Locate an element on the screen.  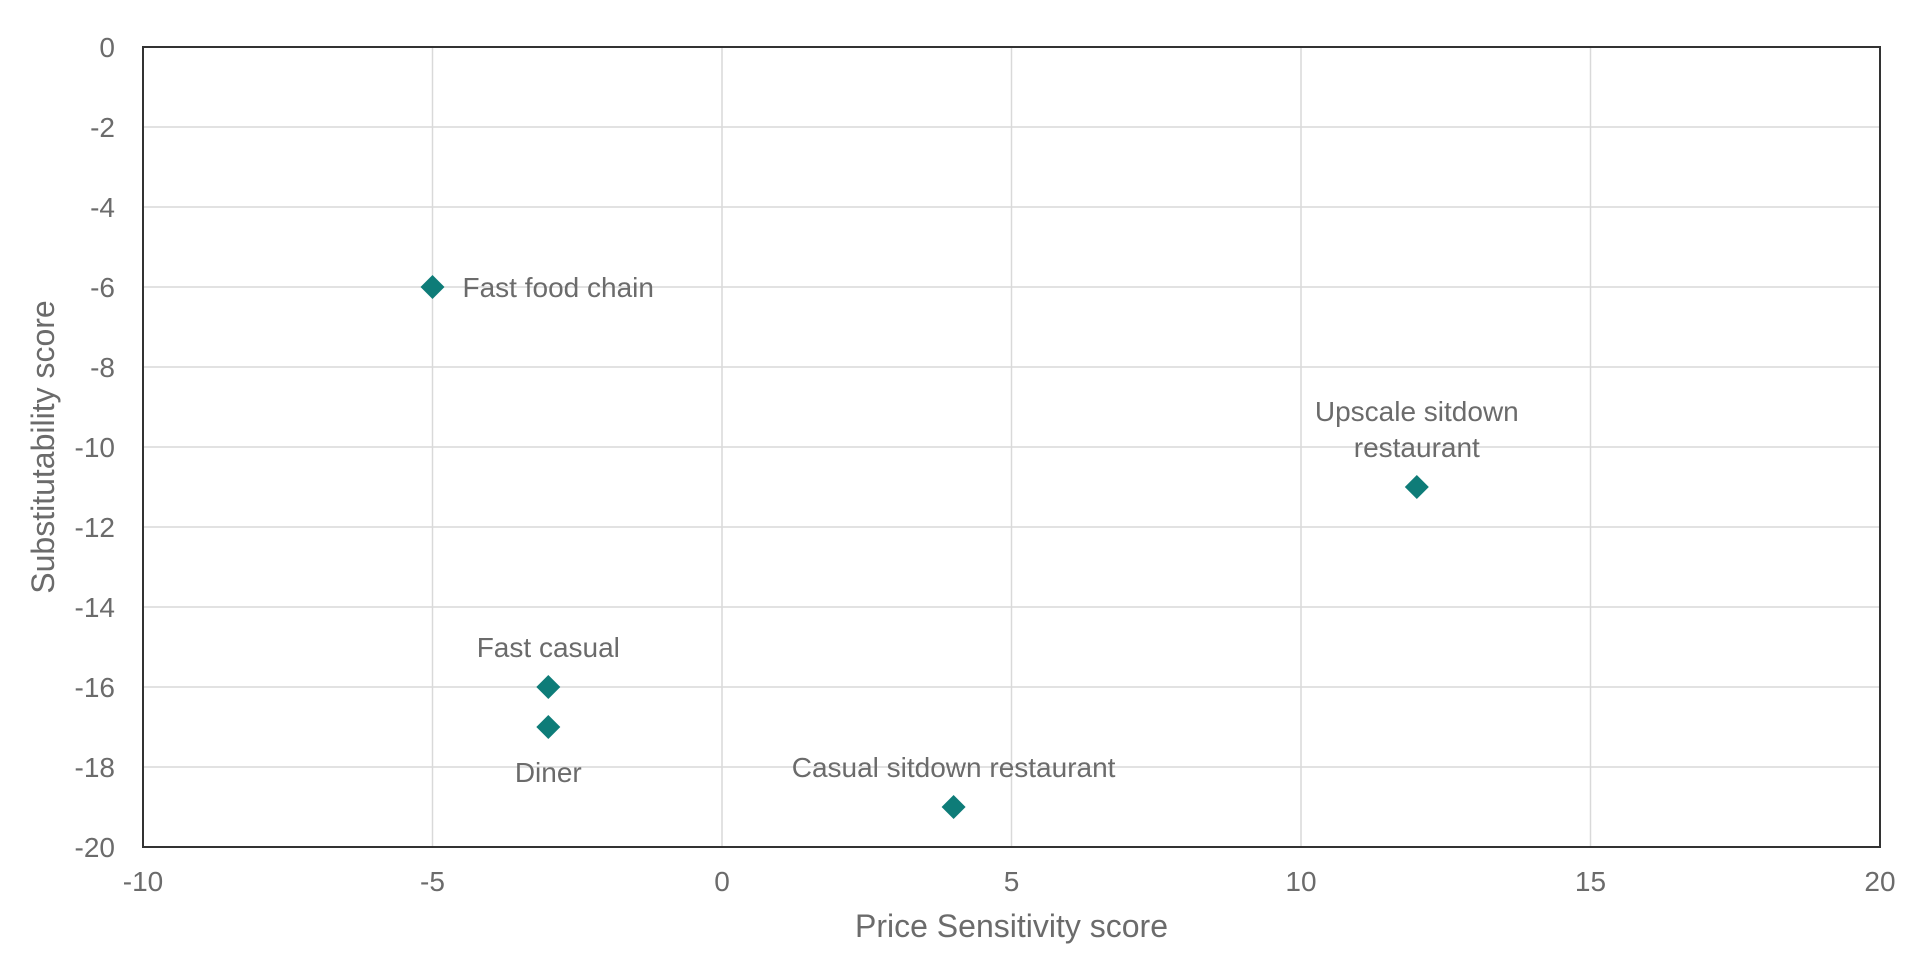
y-tick-label: -6 is located at coordinates (102, 287).